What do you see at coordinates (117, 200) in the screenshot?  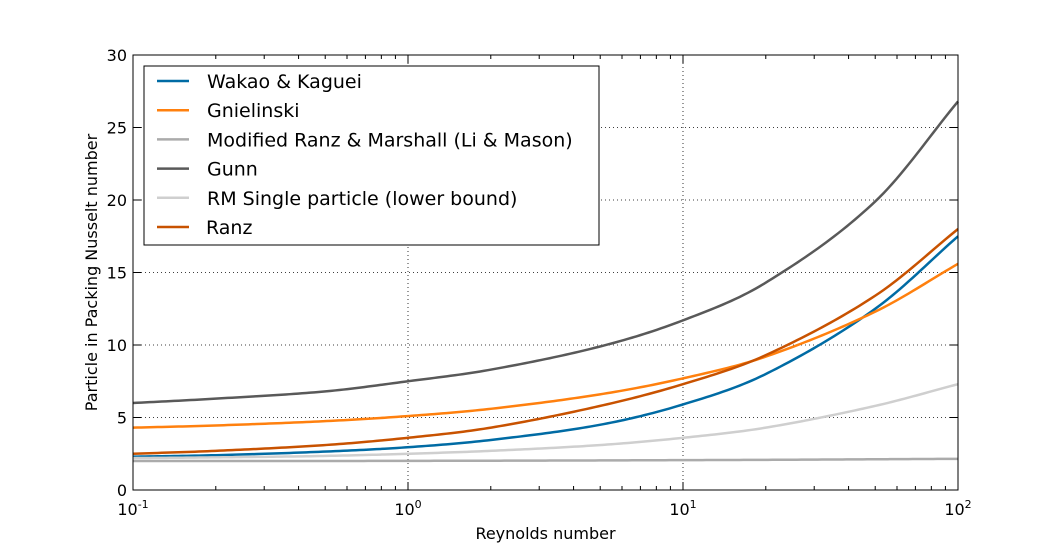 I see `y-tick-label: 20` at bounding box center [117, 200].